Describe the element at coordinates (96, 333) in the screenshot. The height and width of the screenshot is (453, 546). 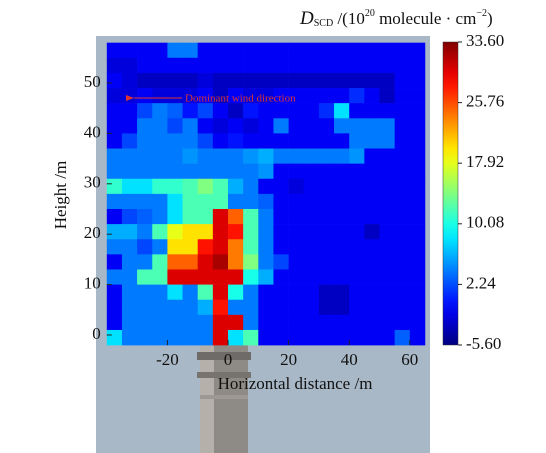
I see `y-tick-label: 0` at that location.